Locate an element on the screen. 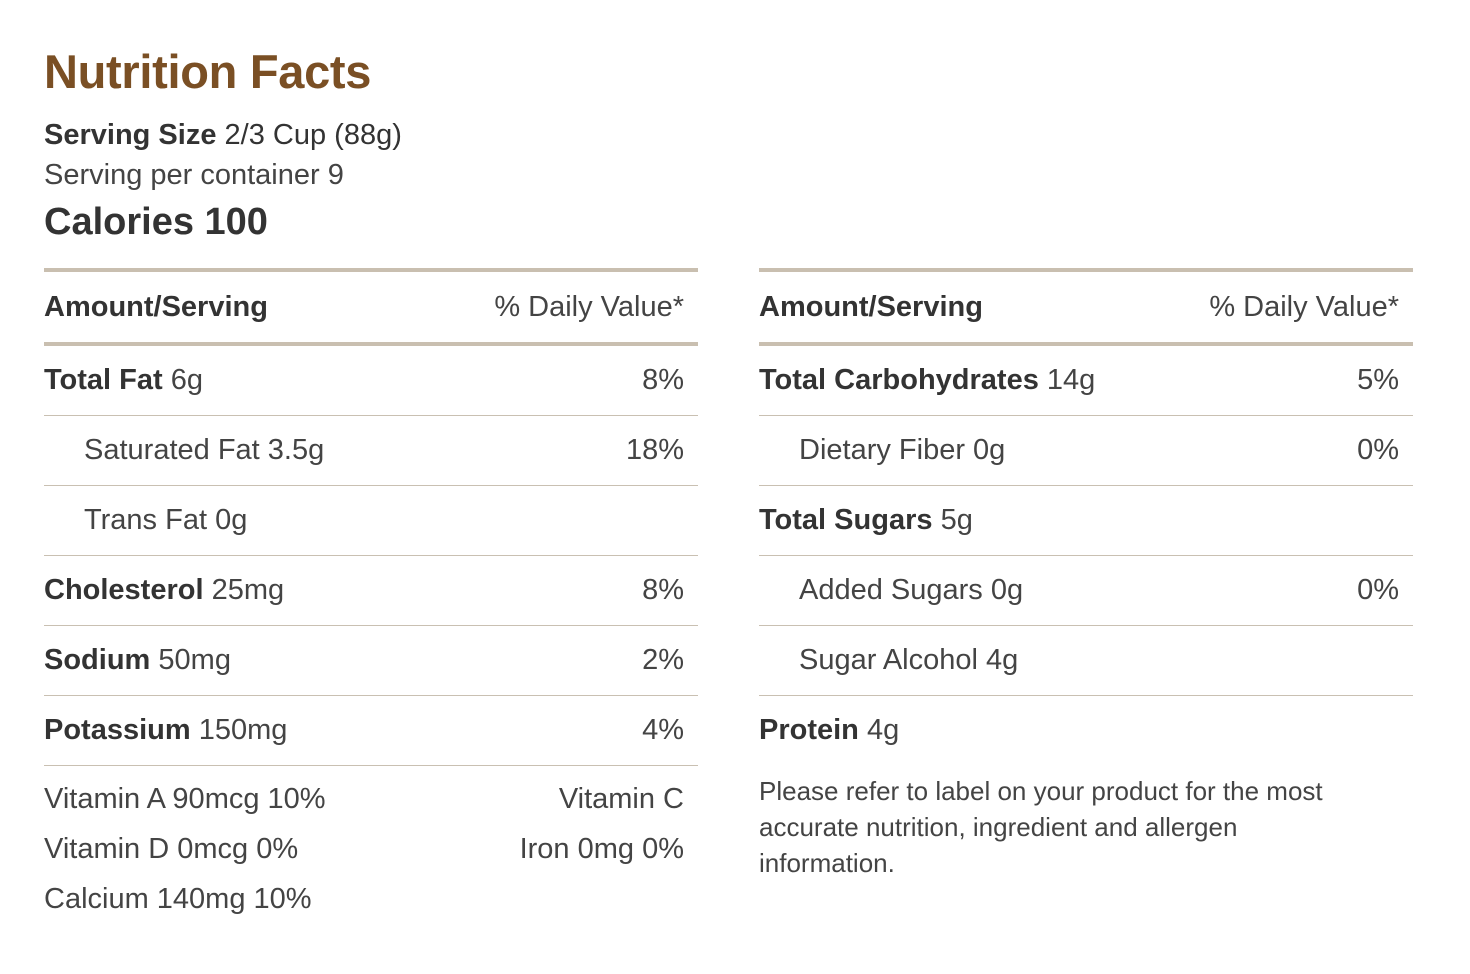  nutrient-row-total-sugars: Total Sugars 5g is located at coordinates (1086, 521).